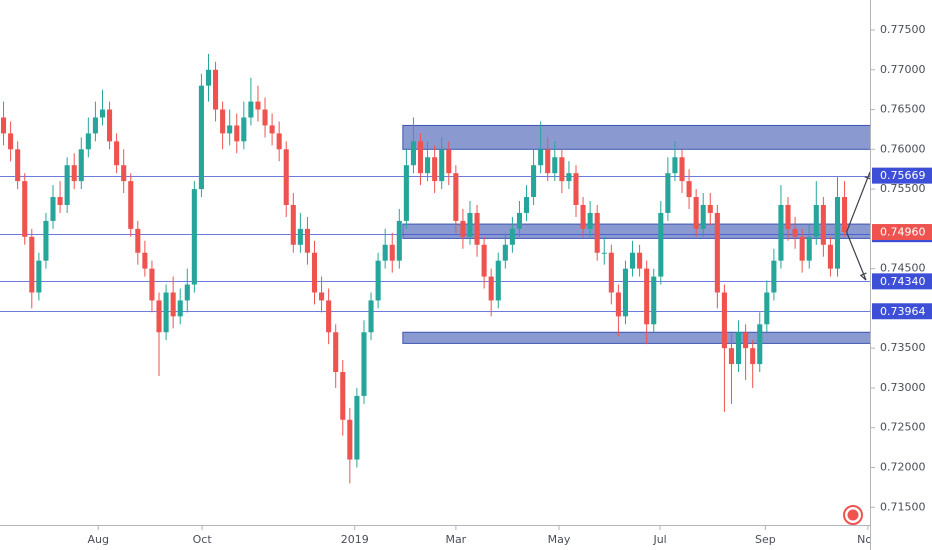 This screenshot has width=932, height=550. I want to click on x-tick-label: Oct, so click(203, 539).